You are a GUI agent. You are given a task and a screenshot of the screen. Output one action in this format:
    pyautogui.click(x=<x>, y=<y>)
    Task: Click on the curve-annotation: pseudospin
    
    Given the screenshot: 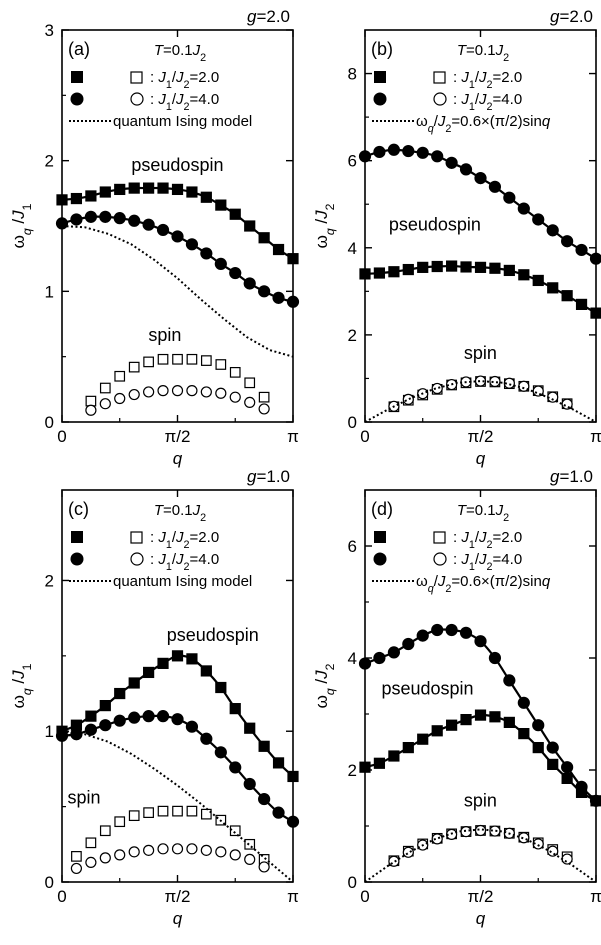 What is the action you would take?
    pyautogui.click(x=177, y=165)
    